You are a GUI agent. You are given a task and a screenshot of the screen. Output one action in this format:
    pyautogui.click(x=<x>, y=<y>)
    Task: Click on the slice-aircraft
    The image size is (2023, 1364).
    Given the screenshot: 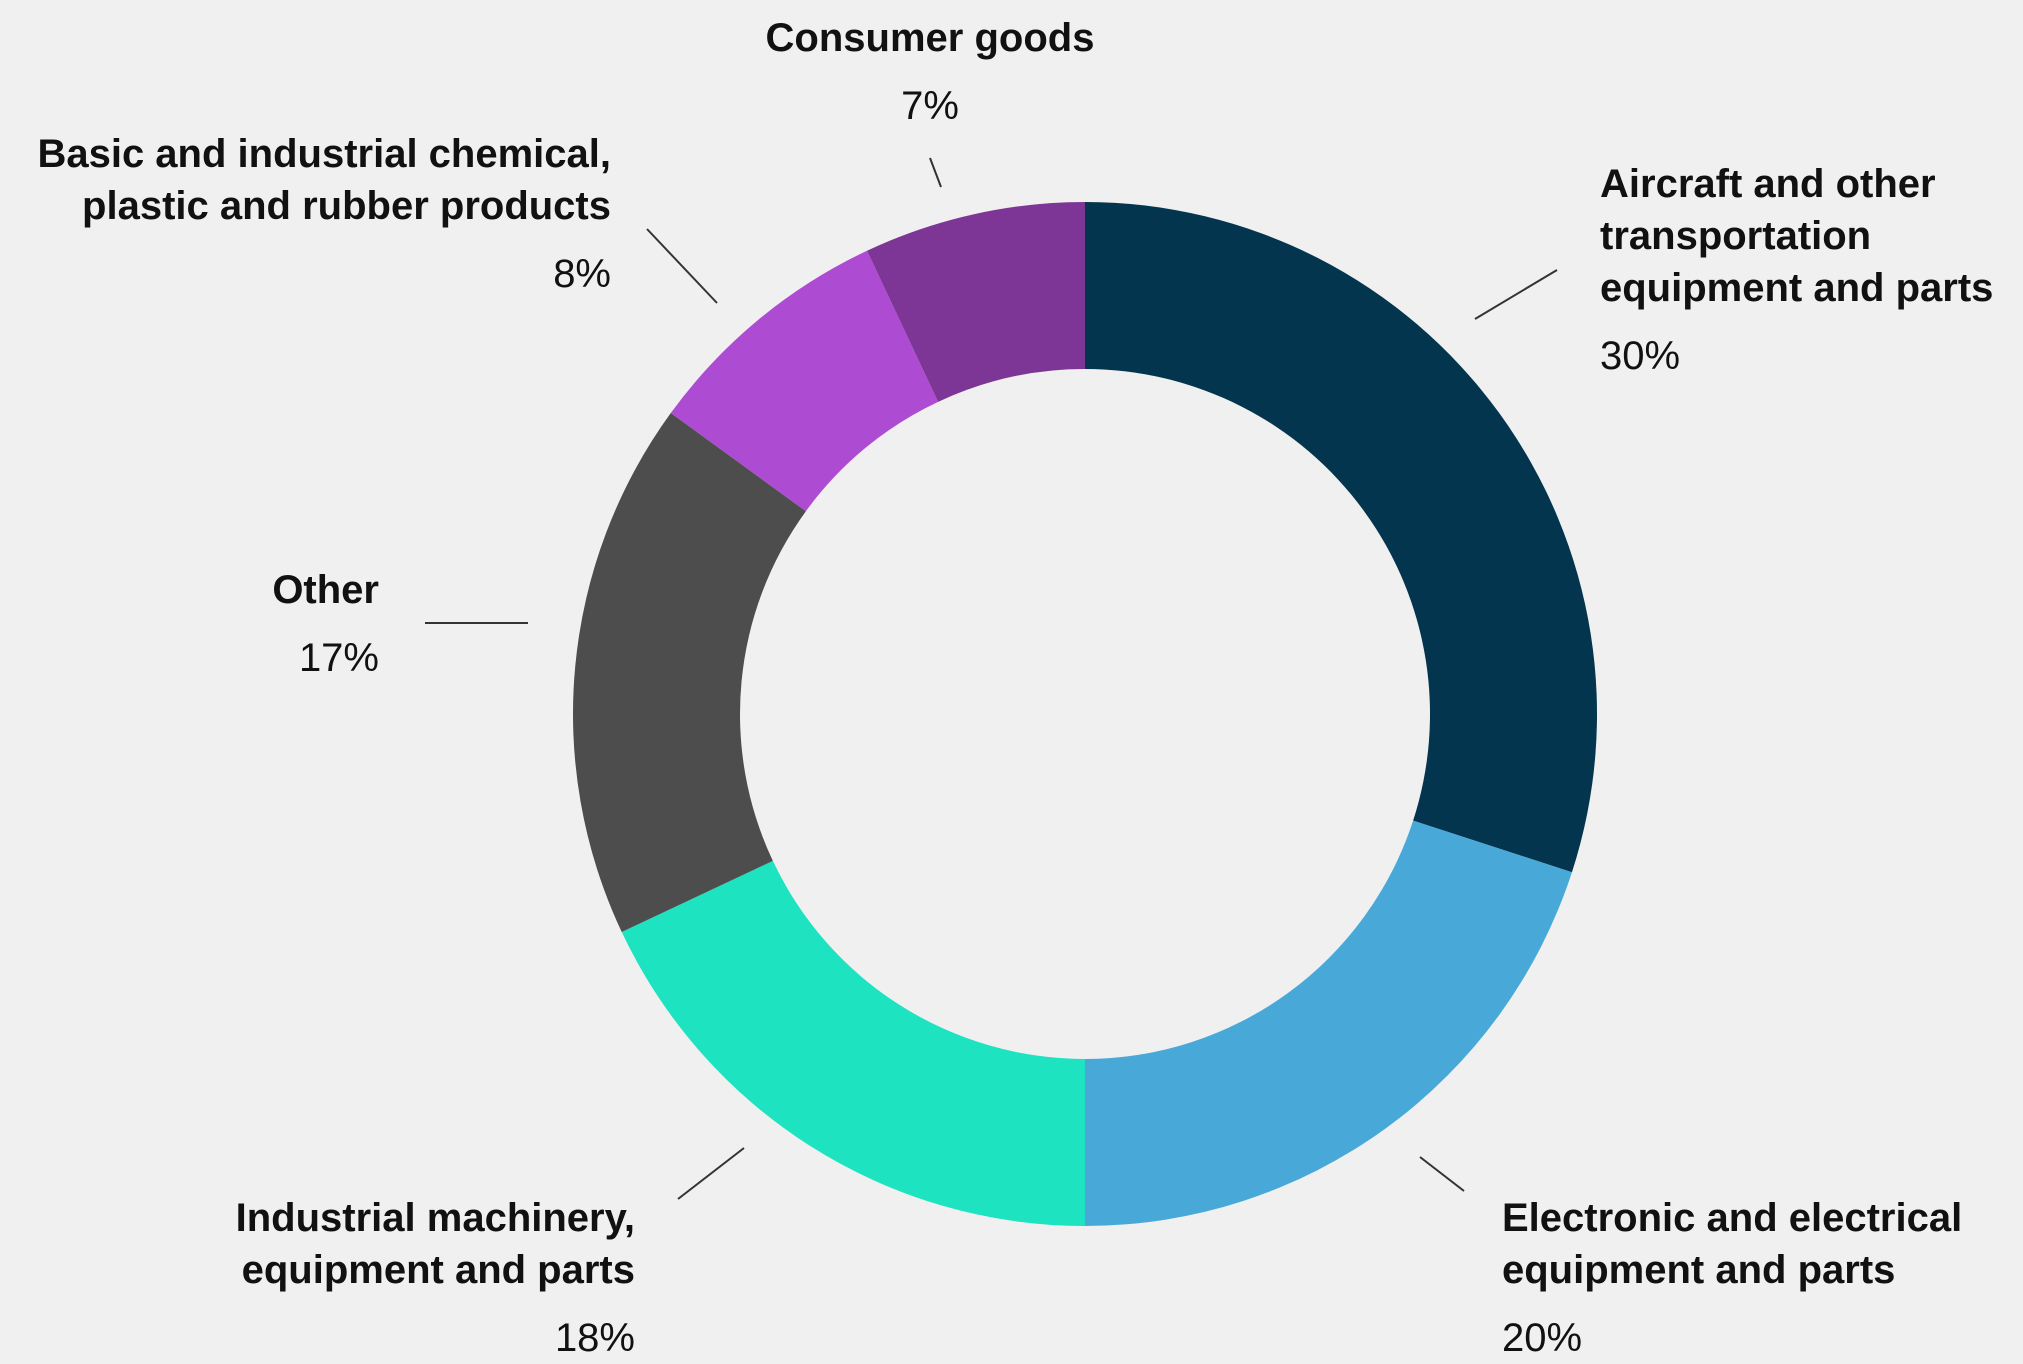 What is the action you would take?
    pyautogui.click(x=1341, y=537)
    